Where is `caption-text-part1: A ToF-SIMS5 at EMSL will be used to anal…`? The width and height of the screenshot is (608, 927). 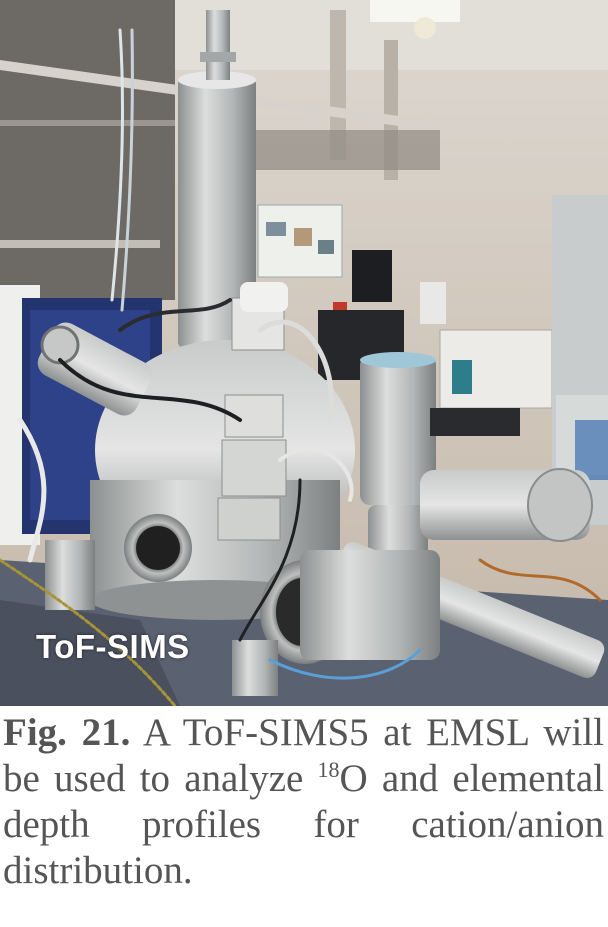
caption-text-part1: A ToF-SIMS5 at EMSL will be used to anal… is located at coordinates (303, 755).